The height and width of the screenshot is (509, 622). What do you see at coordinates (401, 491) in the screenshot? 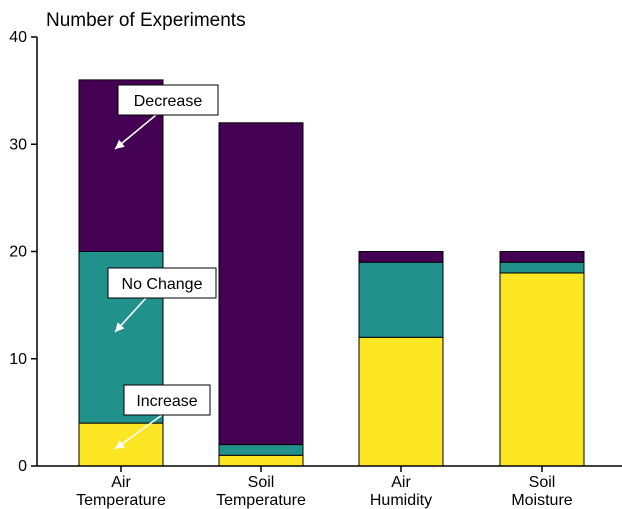
I see `x-category-label-2: Air Humidity` at bounding box center [401, 491].